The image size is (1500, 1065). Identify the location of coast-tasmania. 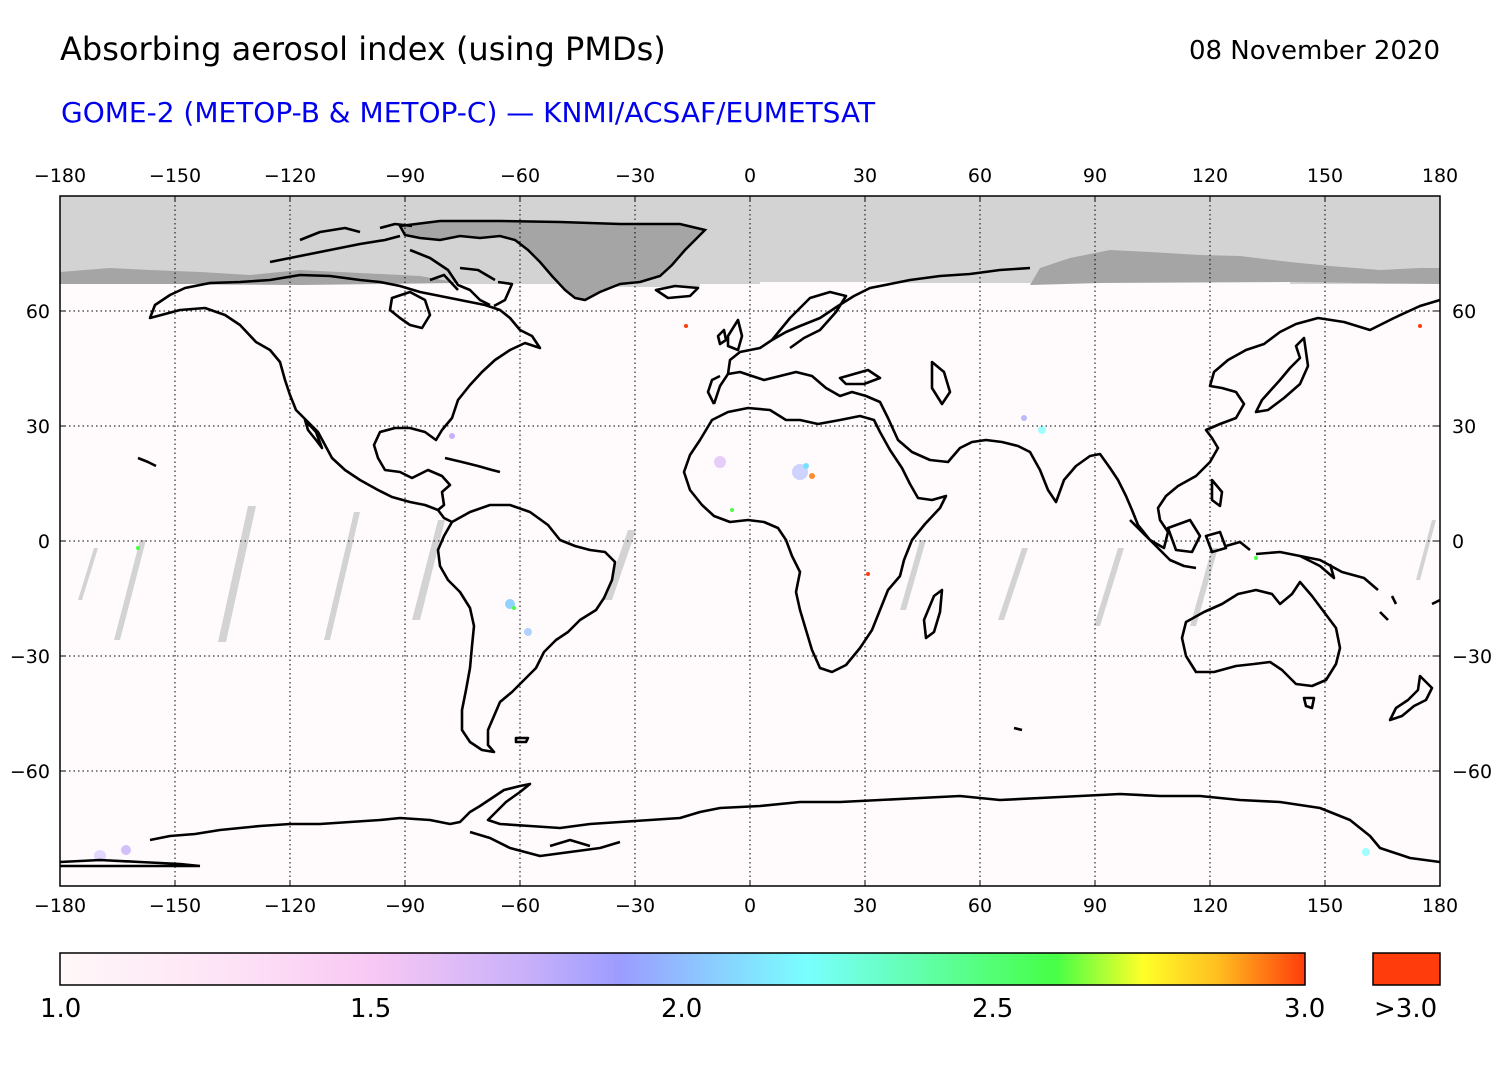
(1309, 703).